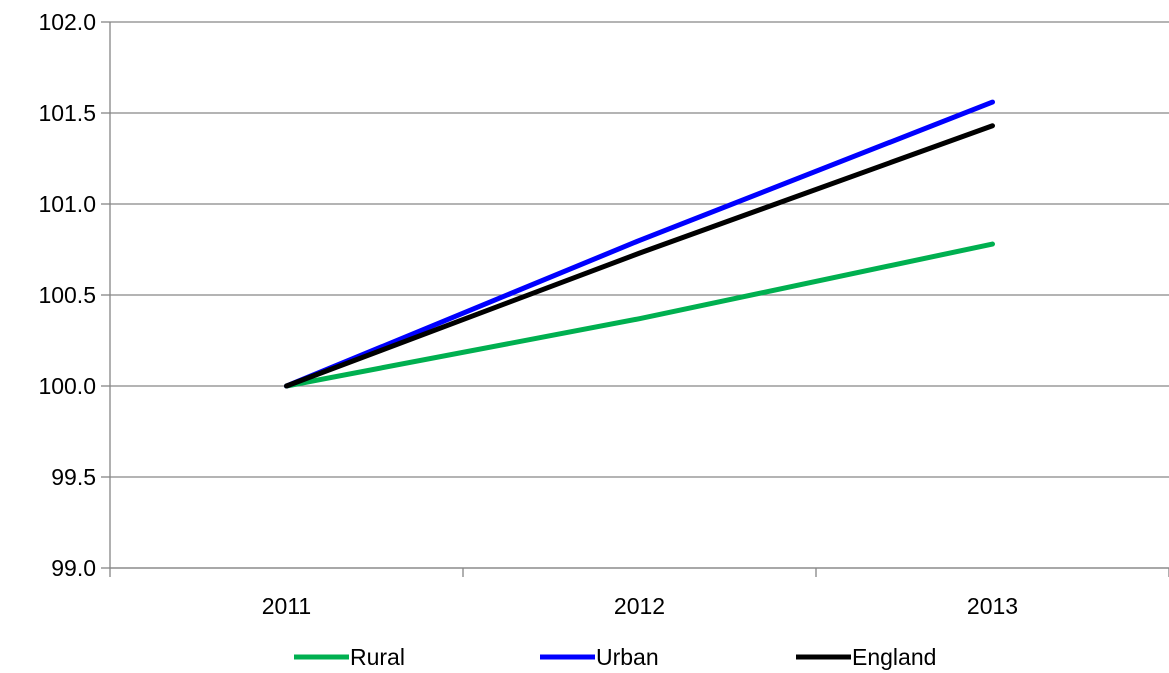 The width and height of the screenshot is (1169, 673). Describe the element at coordinates (286, 606) in the screenshot. I see `x-tick-label: 2011` at that location.